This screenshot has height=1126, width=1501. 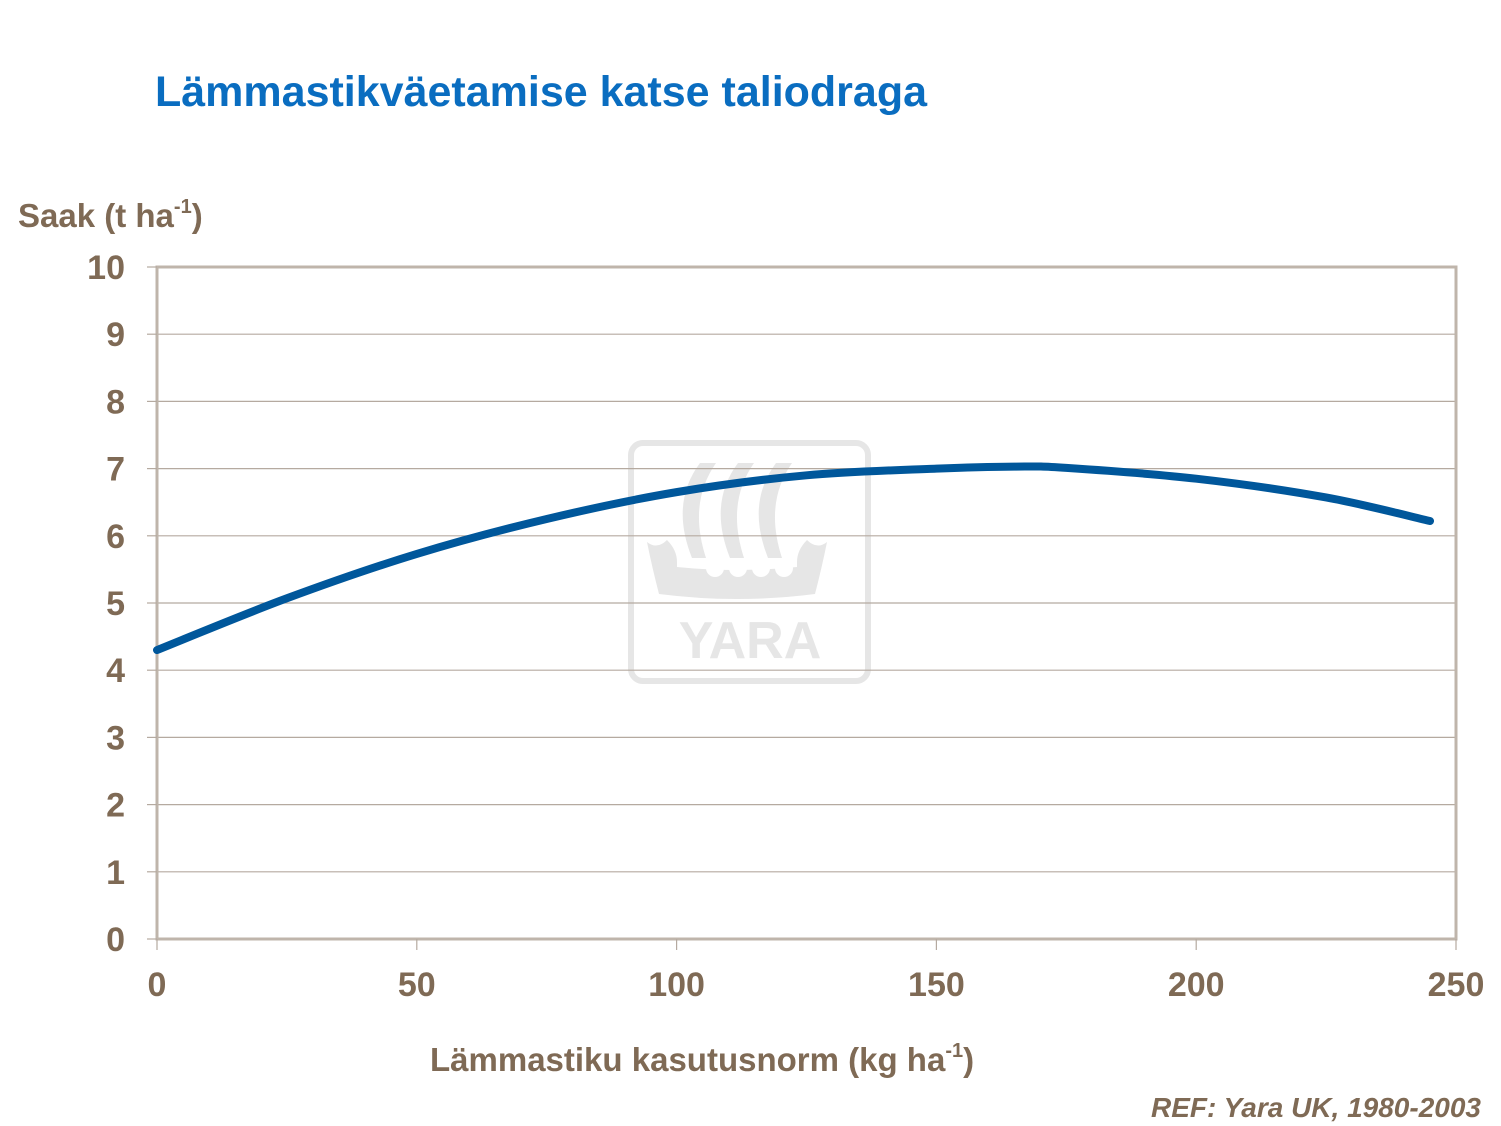 What do you see at coordinates (541, 92) in the screenshot?
I see `chart-title: Lämmastikväetamise katse taliodraga` at bounding box center [541, 92].